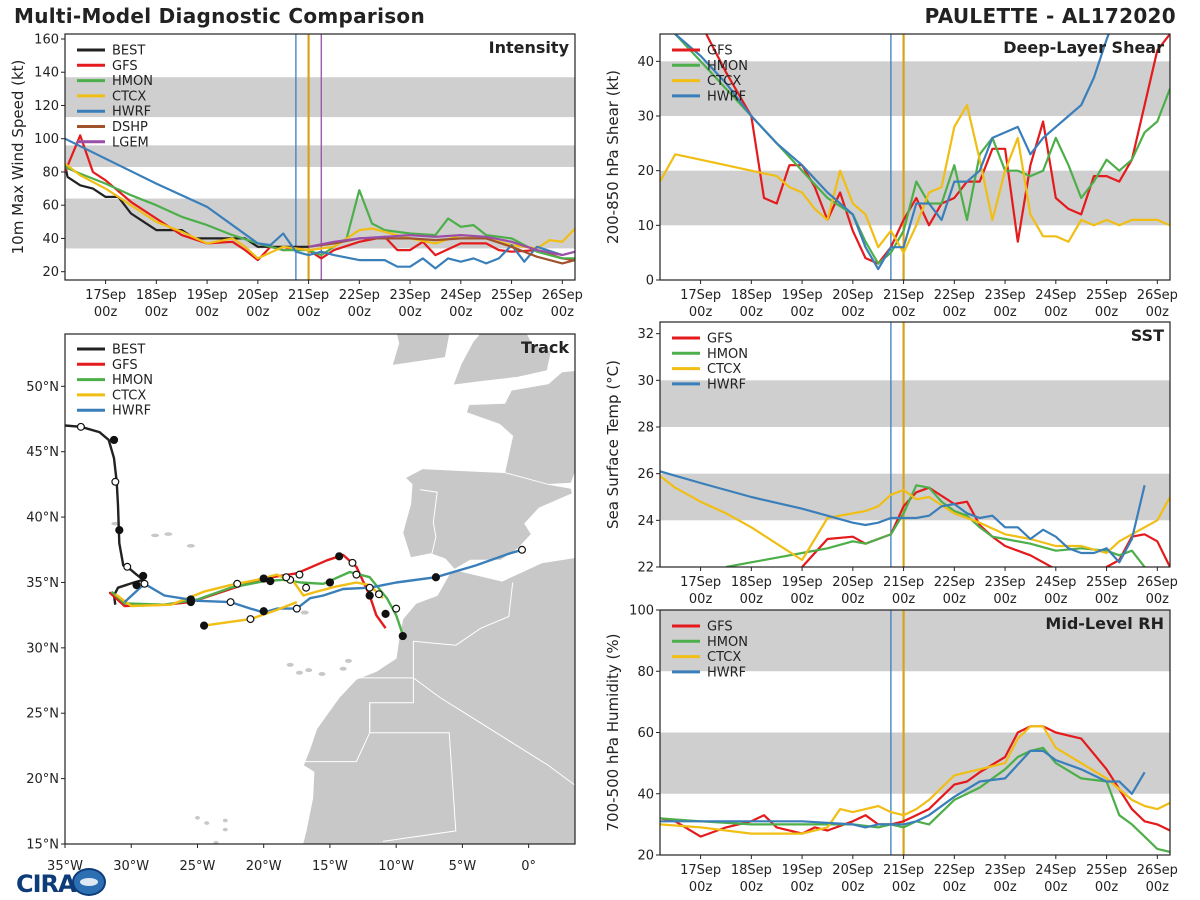 The height and width of the screenshot is (900, 1200). What do you see at coordinates (487, 519) in the screenshot?
I see `iberia-land` at bounding box center [487, 519].